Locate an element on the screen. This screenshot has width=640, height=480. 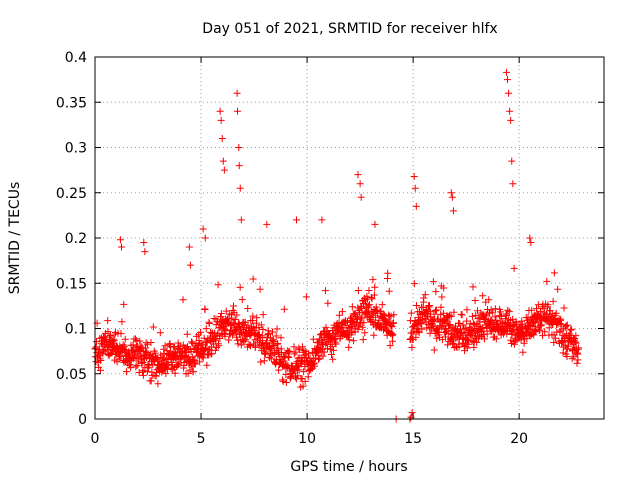
y-axis-label: SRMTID / TECUs is located at coordinates (15, 238).